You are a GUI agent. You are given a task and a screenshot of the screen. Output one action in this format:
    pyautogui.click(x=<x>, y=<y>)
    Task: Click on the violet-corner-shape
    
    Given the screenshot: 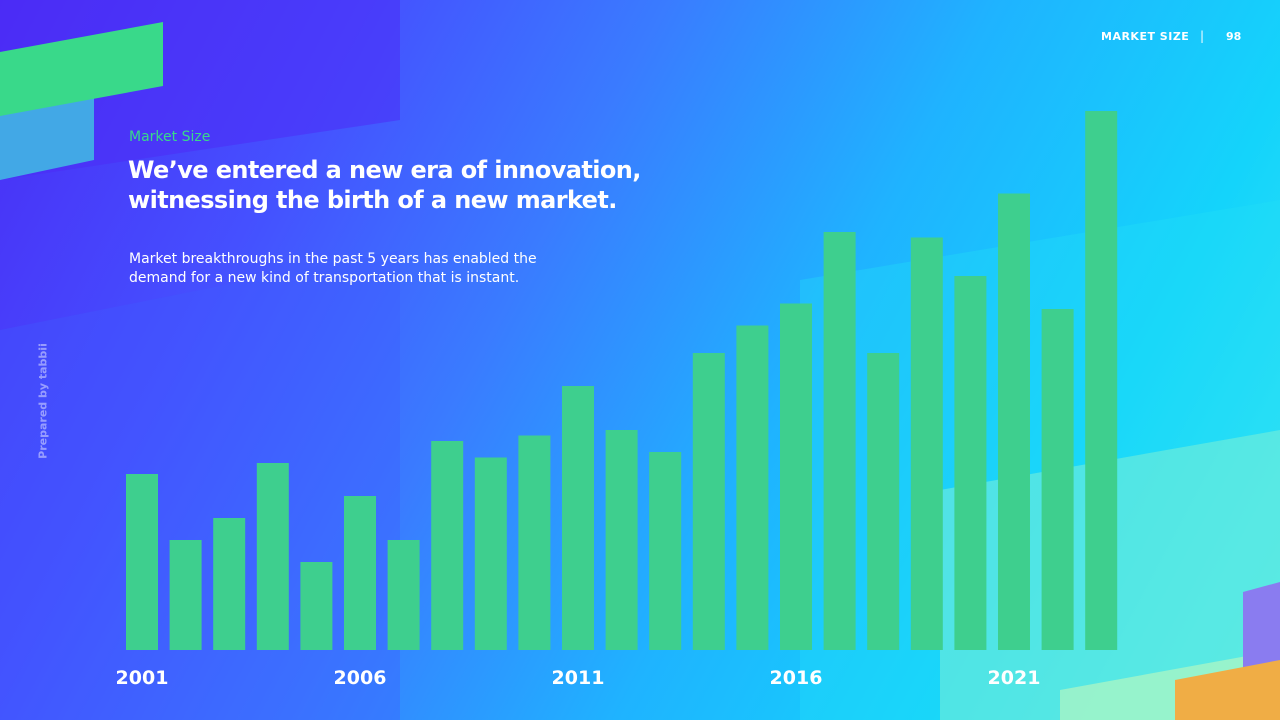 What is the action you would take?
    pyautogui.click(x=1261, y=627)
    